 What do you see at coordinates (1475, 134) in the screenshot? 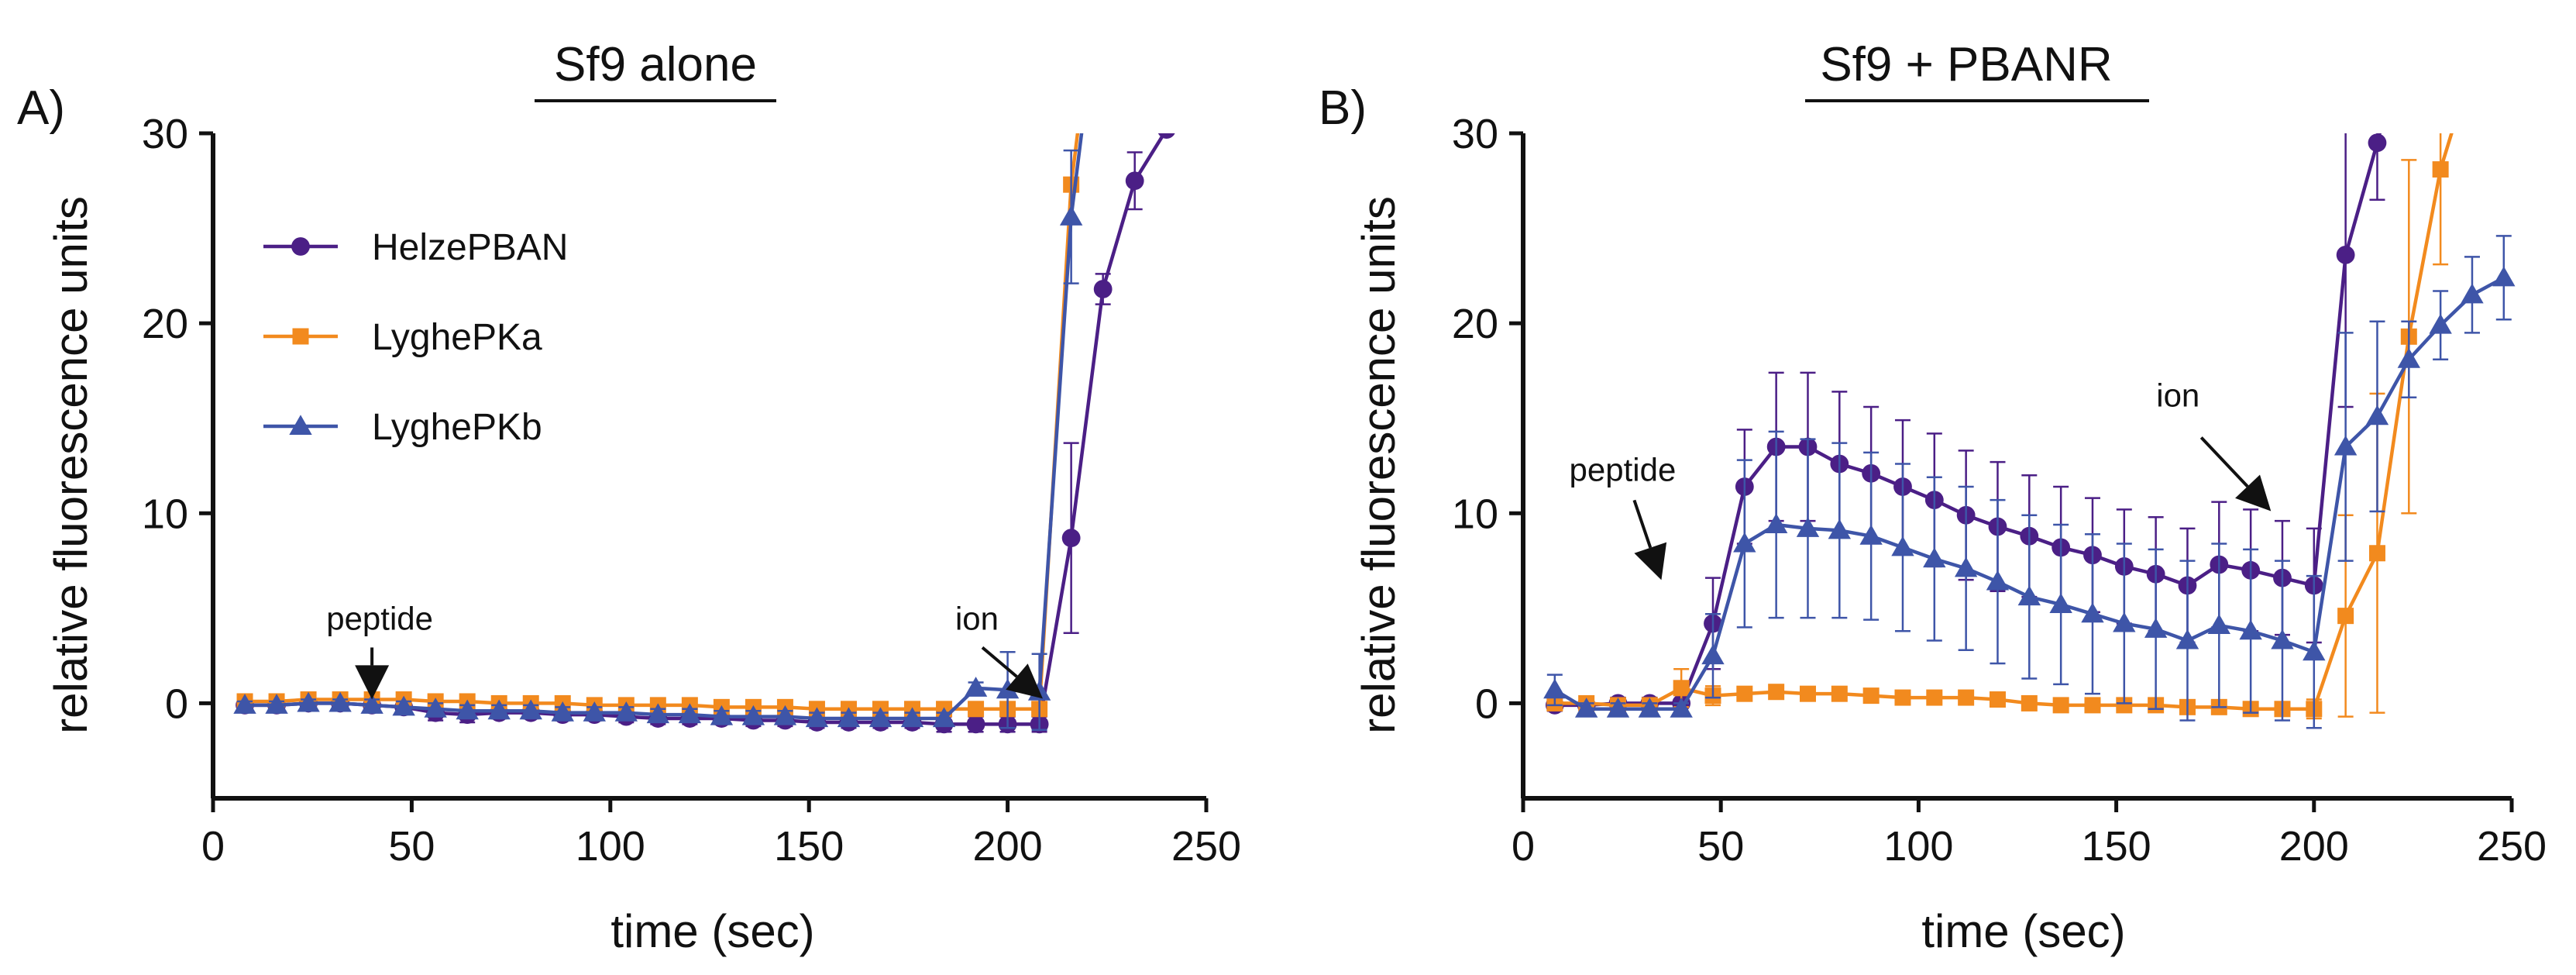
I see `y-tick-label: 30` at bounding box center [1475, 134].